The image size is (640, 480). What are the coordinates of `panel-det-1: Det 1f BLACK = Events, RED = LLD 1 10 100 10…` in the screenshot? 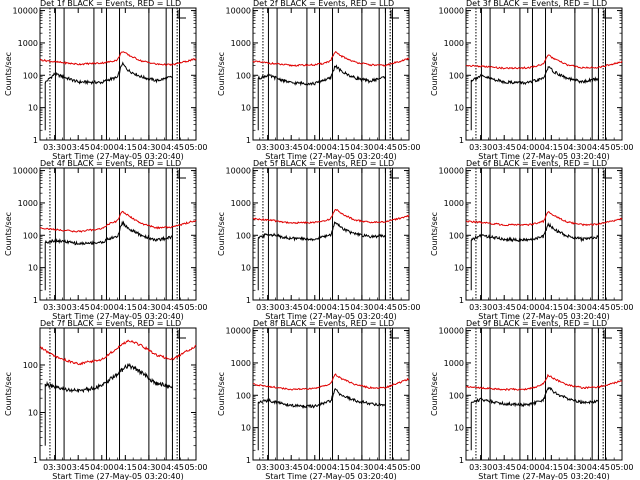 It's located at (106, 80).